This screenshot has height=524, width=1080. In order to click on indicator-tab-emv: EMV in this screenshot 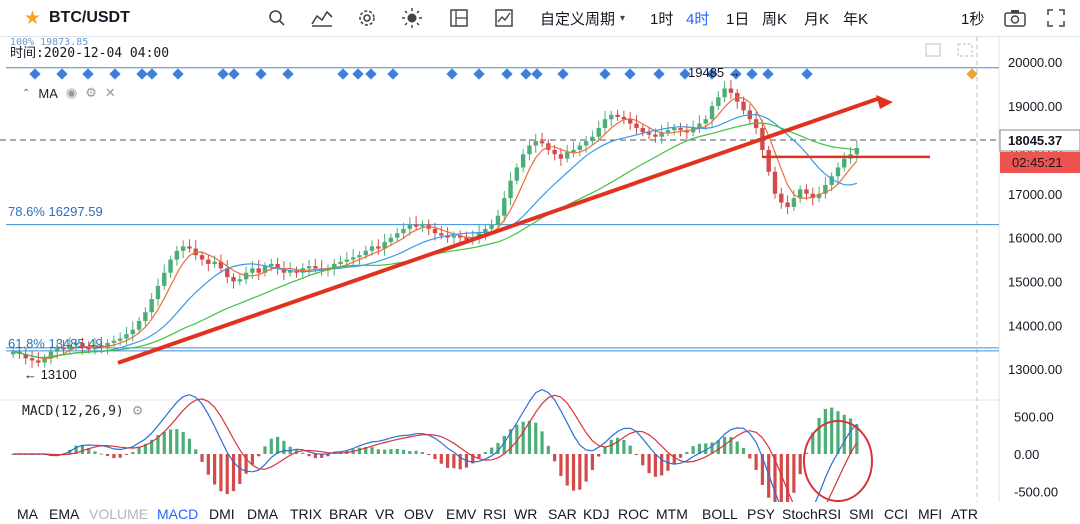, I will do `click(461, 514)`.